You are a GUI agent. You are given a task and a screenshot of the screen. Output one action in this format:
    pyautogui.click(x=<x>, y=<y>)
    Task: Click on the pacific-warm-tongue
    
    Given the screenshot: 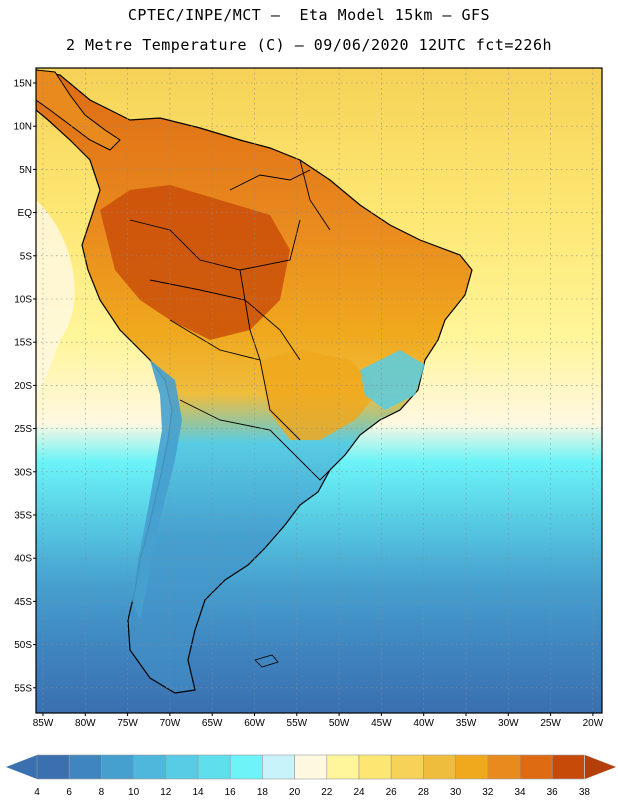 What is the action you would take?
    pyautogui.click(x=55, y=300)
    